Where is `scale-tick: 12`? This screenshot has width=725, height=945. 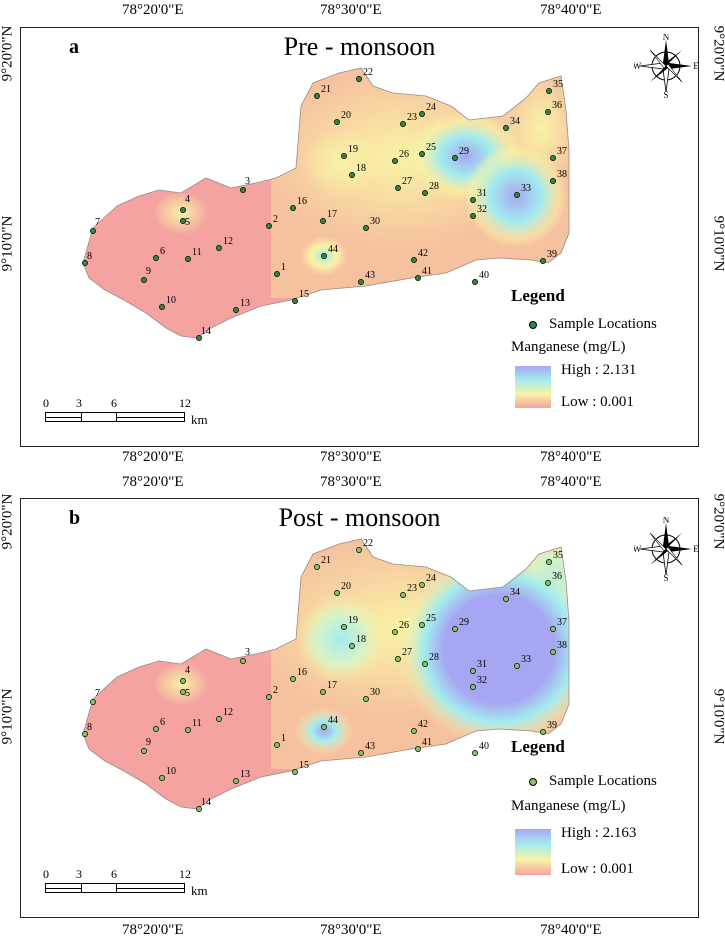 scale-tick: 12 is located at coordinates (185, 874).